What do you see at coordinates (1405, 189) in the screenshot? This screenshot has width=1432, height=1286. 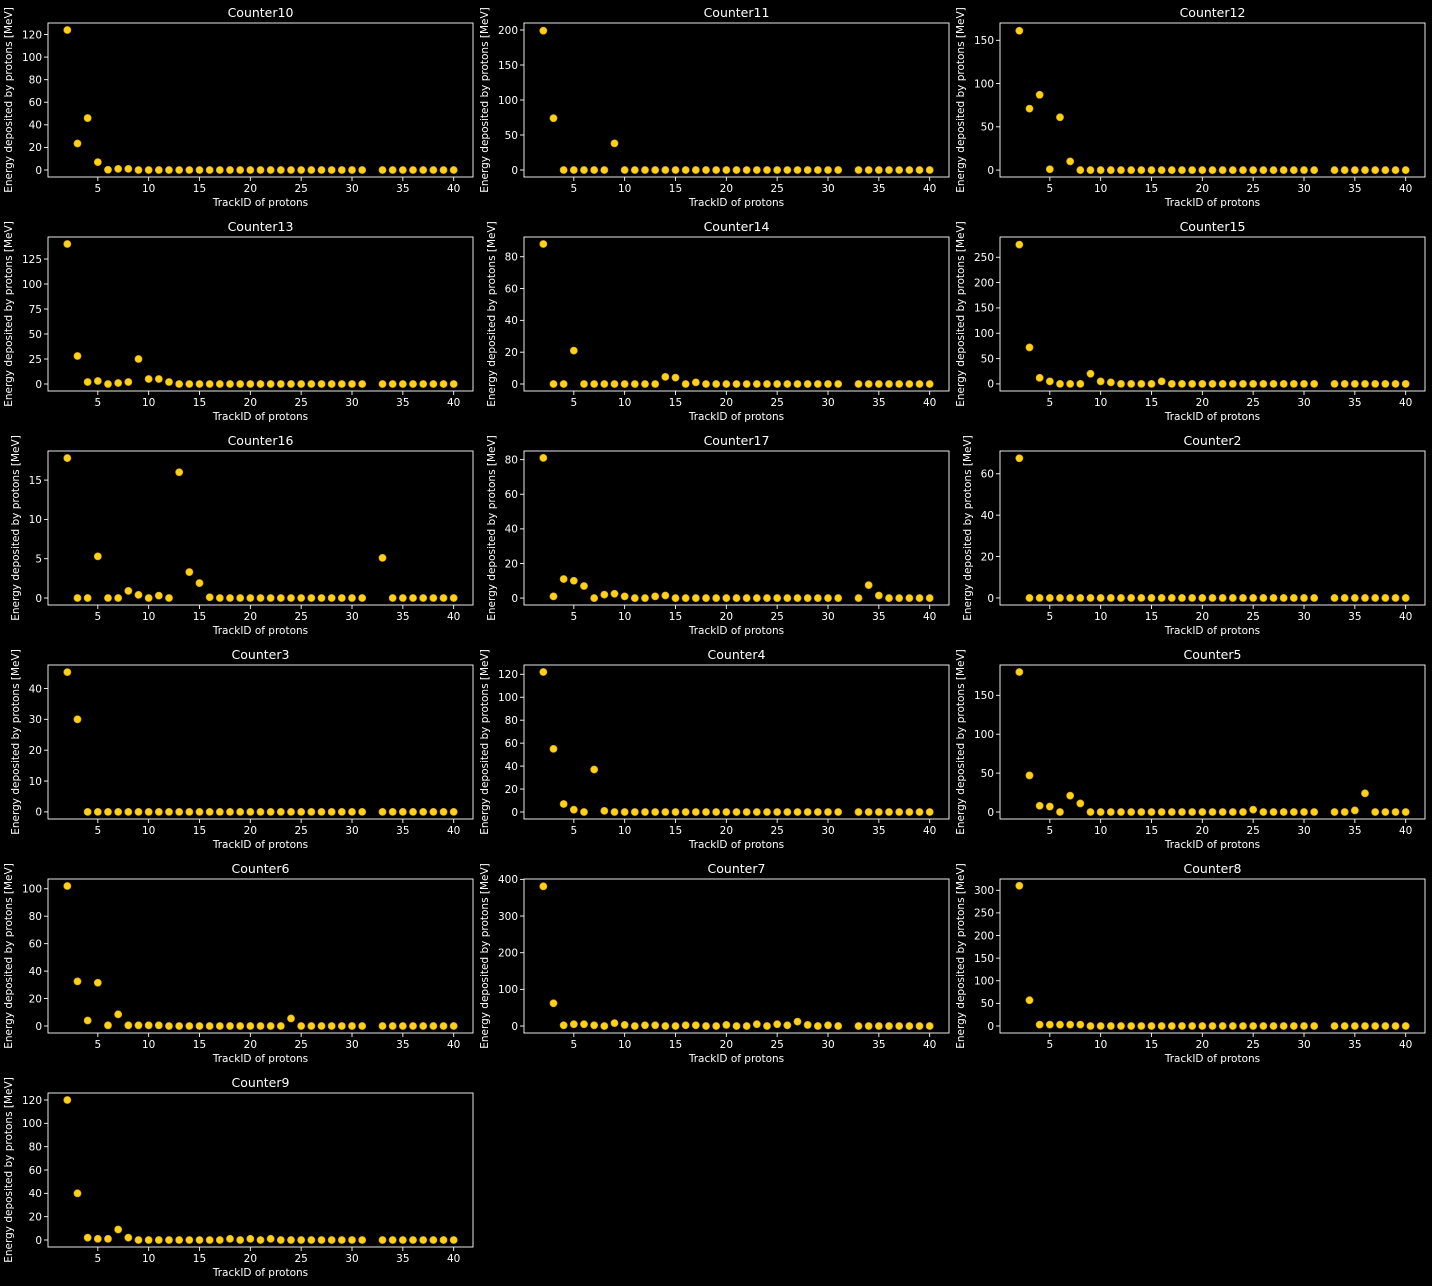 I see `x-tick-label: 40` at bounding box center [1405, 189].